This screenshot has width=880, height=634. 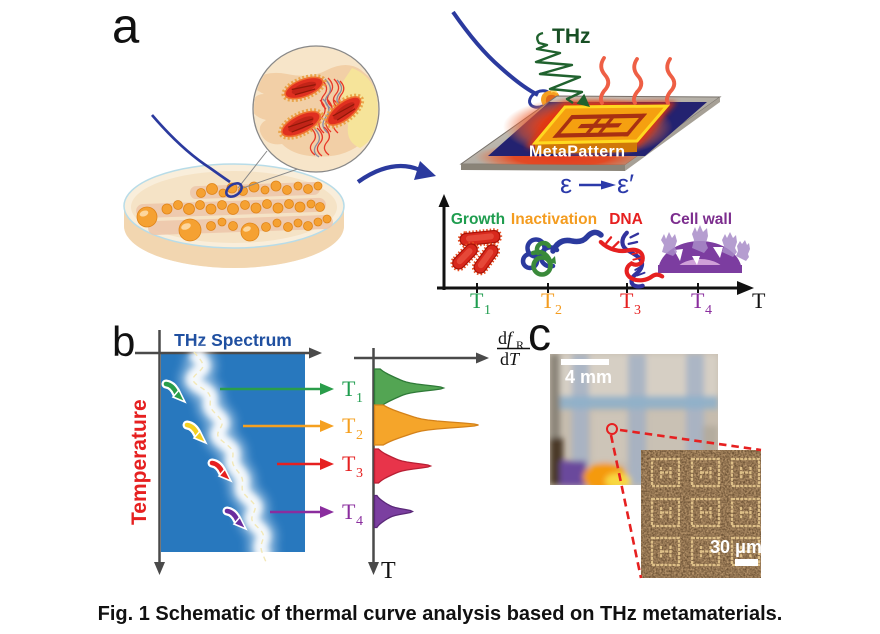 I want to click on svg-text: THz, so click(x=571, y=36).